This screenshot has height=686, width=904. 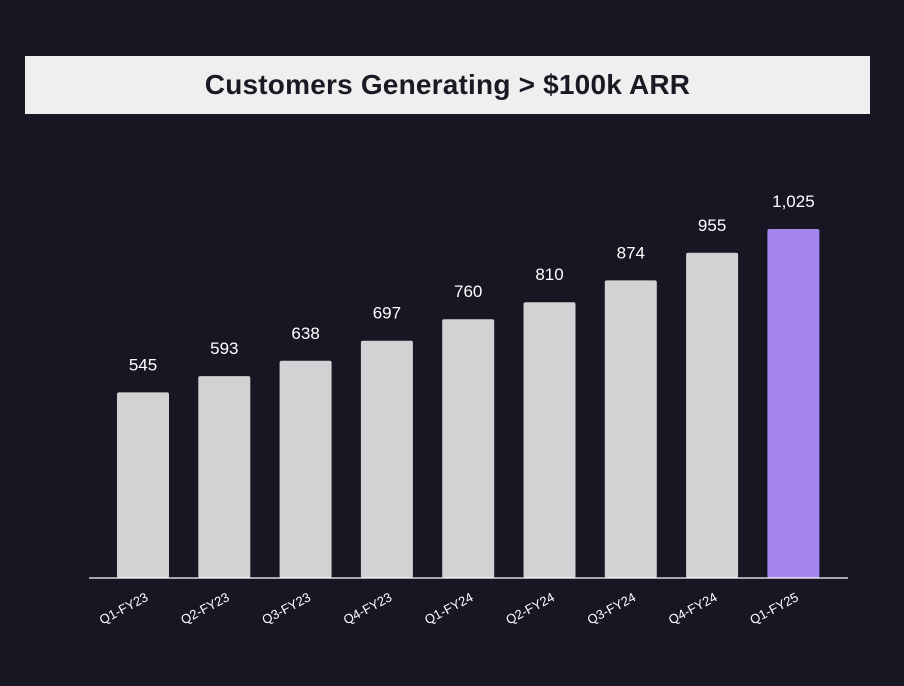 What do you see at coordinates (143, 485) in the screenshot?
I see `bar-q1-fy23` at bounding box center [143, 485].